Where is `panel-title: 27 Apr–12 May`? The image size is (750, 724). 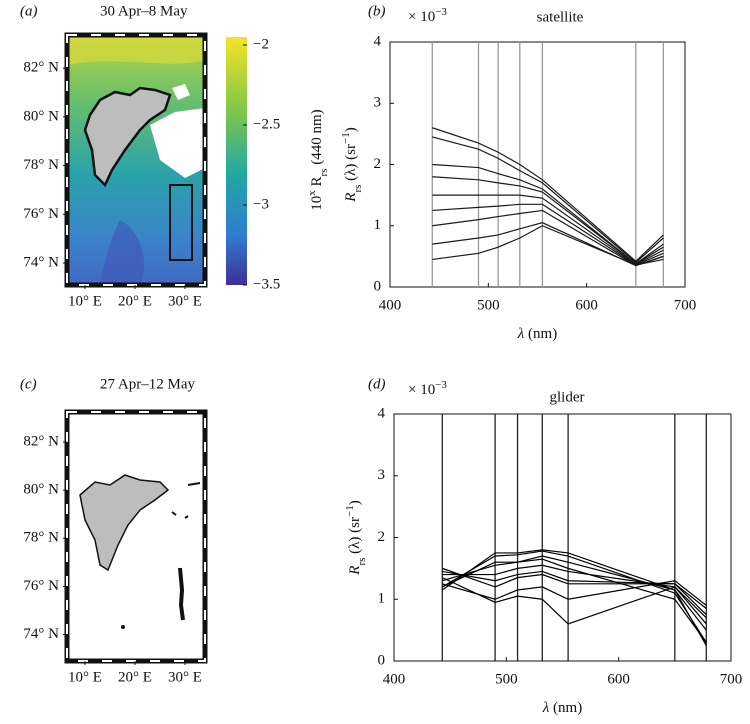
panel-title: 27 Apr–12 May is located at coordinates (147, 384).